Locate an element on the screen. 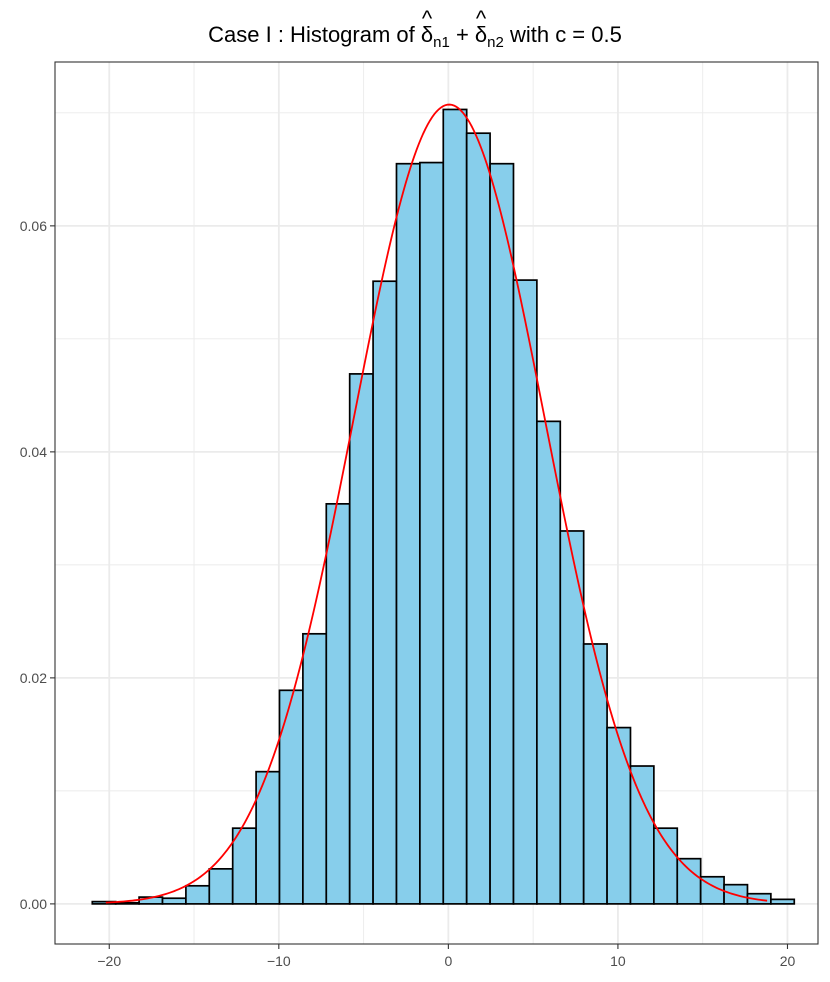 The height and width of the screenshot is (982, 830). x-tick-label: 0 is located at coordinates (448, 961).